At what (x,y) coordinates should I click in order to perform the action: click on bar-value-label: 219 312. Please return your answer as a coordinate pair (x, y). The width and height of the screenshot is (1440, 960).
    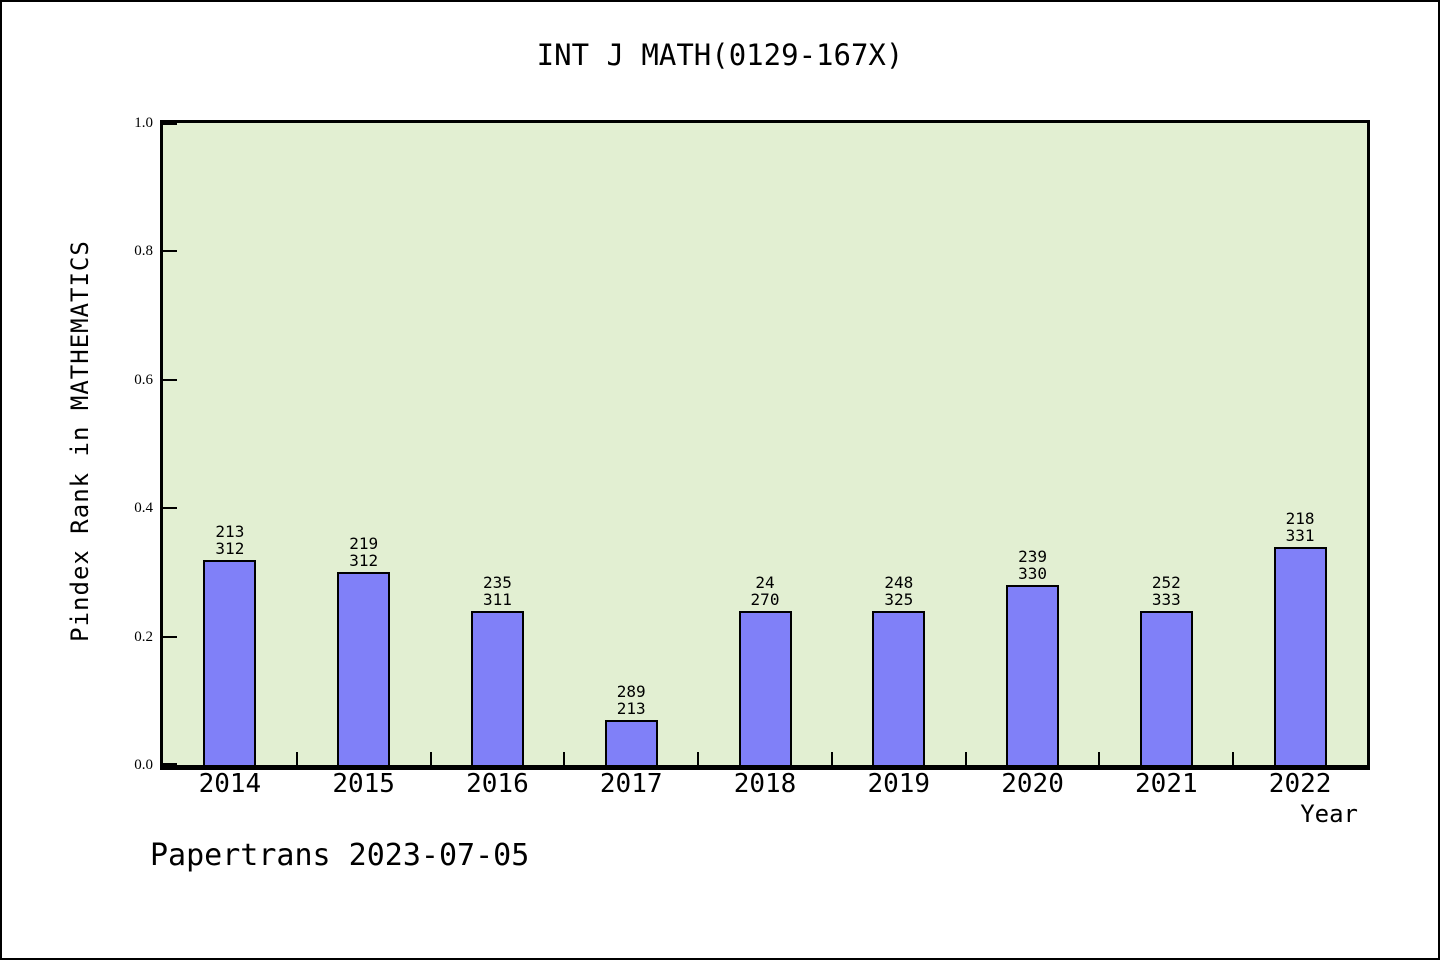
    Looking at the image, I should click on (364, 552).